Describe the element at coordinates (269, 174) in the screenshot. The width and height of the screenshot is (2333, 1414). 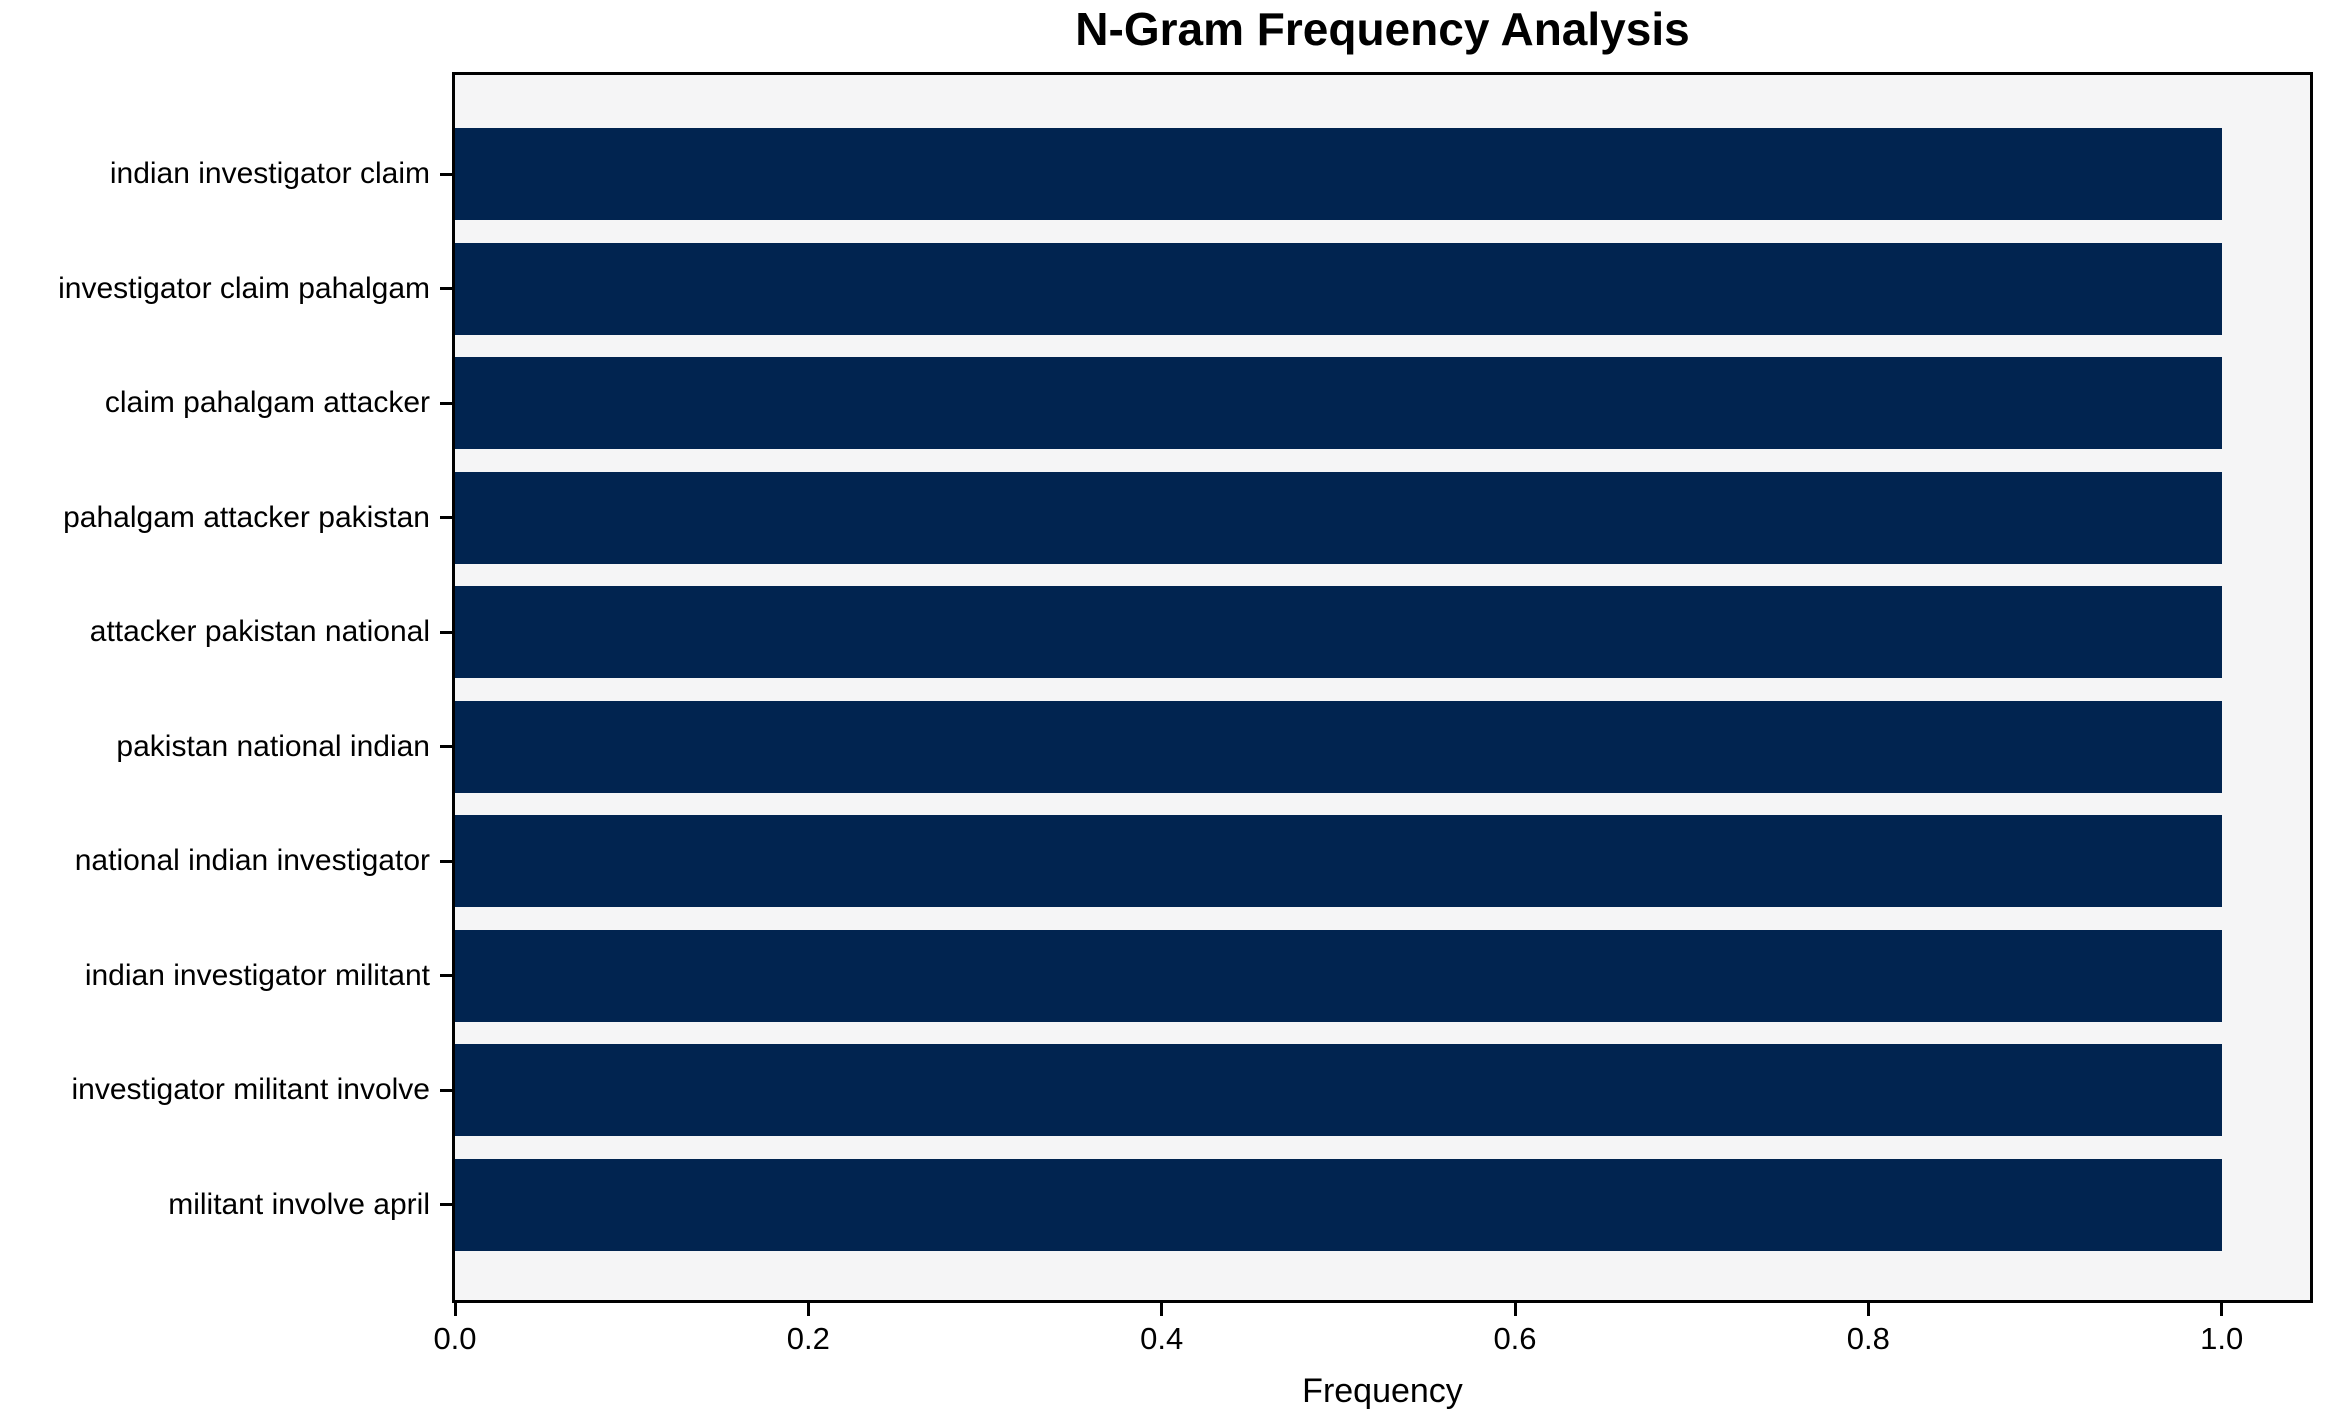
I see `y-tick-label: indian investigator claim` at that location.